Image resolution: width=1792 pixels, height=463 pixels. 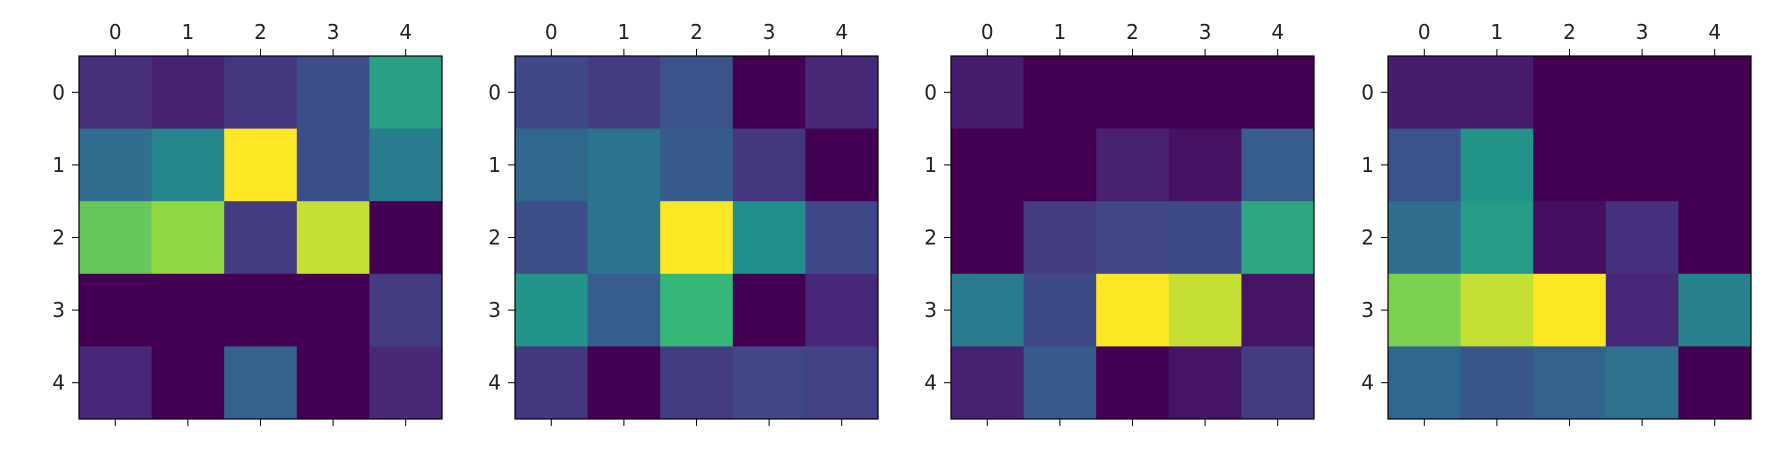 I want to click on y-tick-label: 1, so click(x=494, y=165).